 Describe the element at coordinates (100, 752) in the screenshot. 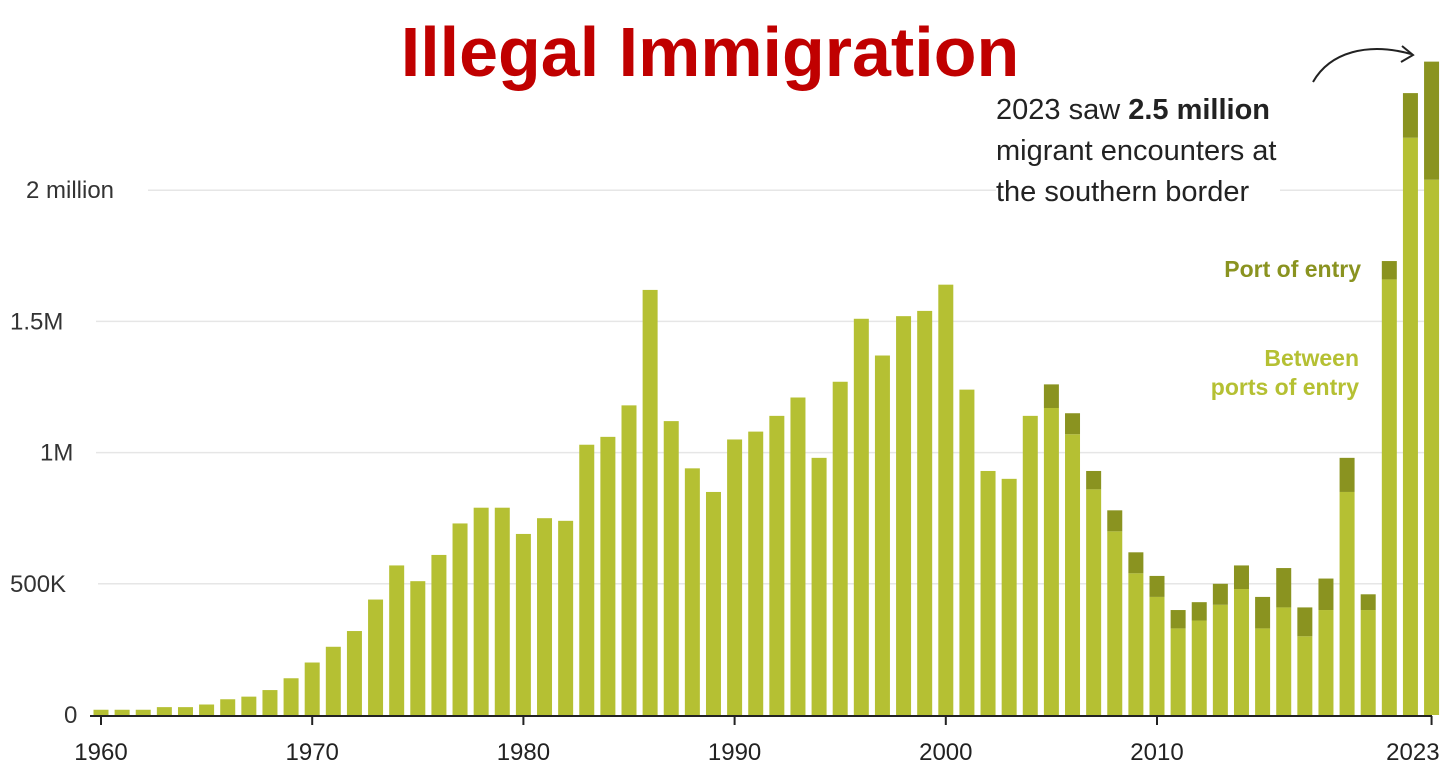

I see `x-tick-label: 1960` at that location.